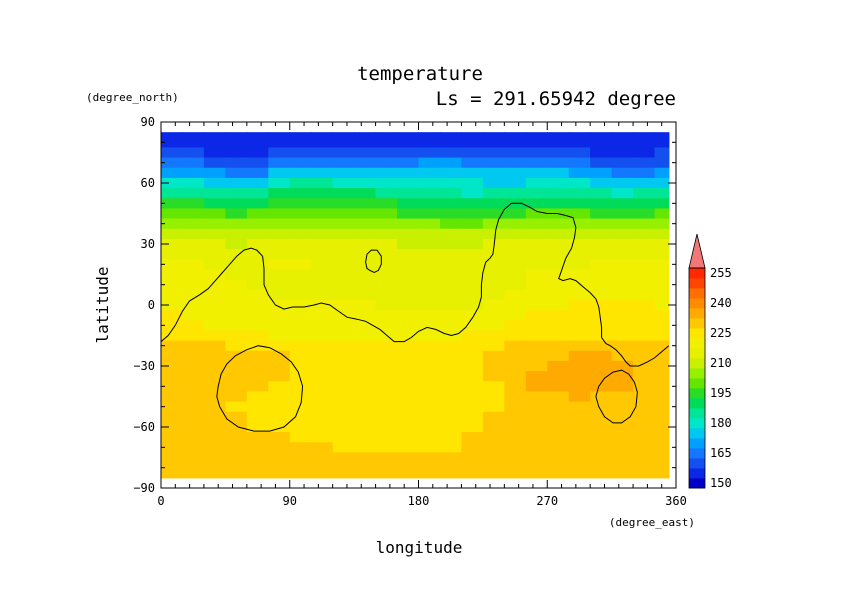 This screenshot has height=595, width=842. What do you see at coordinates (547, 501) in the screenshot?
I see `x-tick-label: 270` at bounding box center [547, 501].